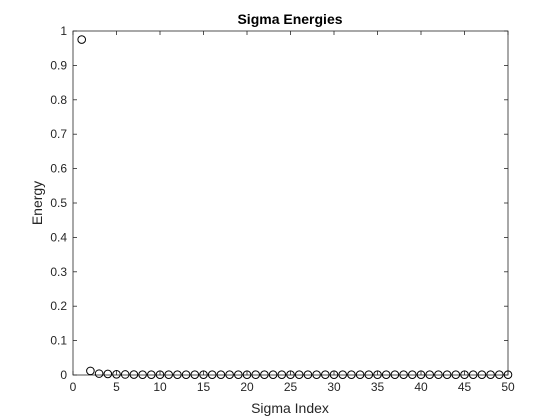 This screenshot has height=420, width=560. I want to click on x-tick-label: 20, so click(247, 387).